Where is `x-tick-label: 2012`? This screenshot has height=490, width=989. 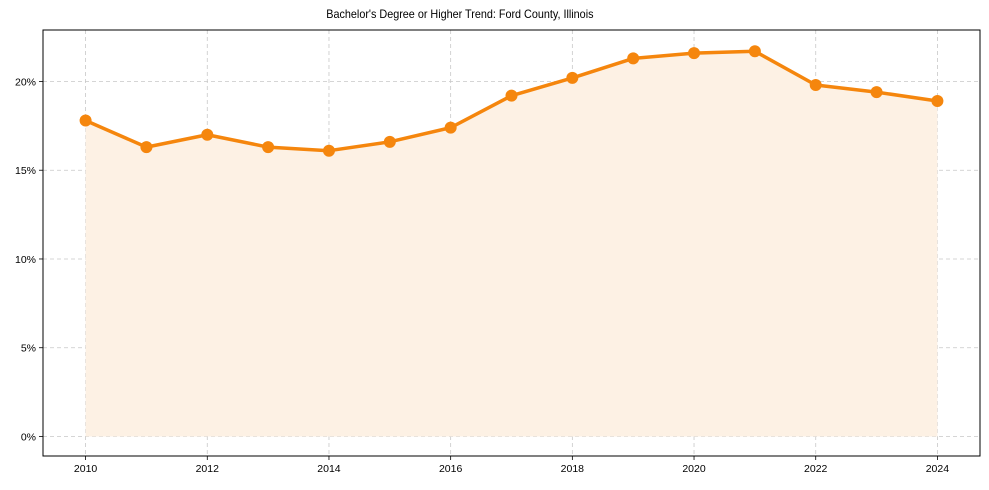 x-tick-label: 2012 is located at coordinates (208, 469).